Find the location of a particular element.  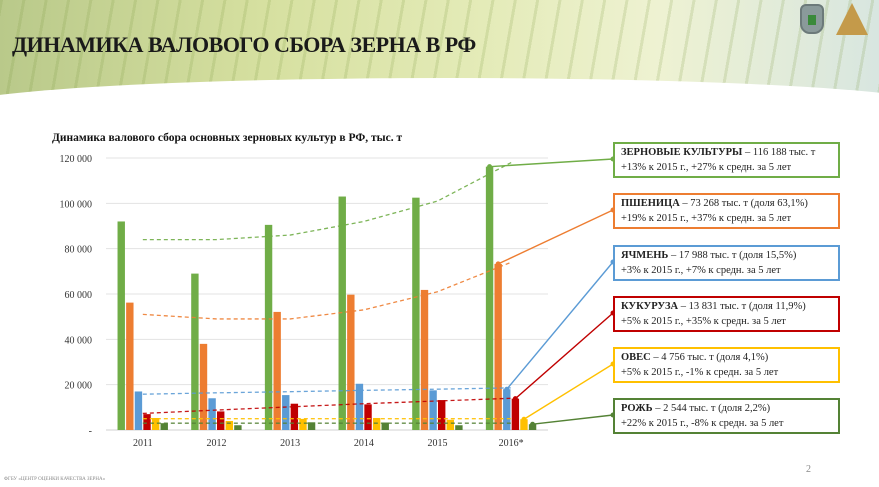

trendline-Зерновые культуры is located at coordinates (327, 201).